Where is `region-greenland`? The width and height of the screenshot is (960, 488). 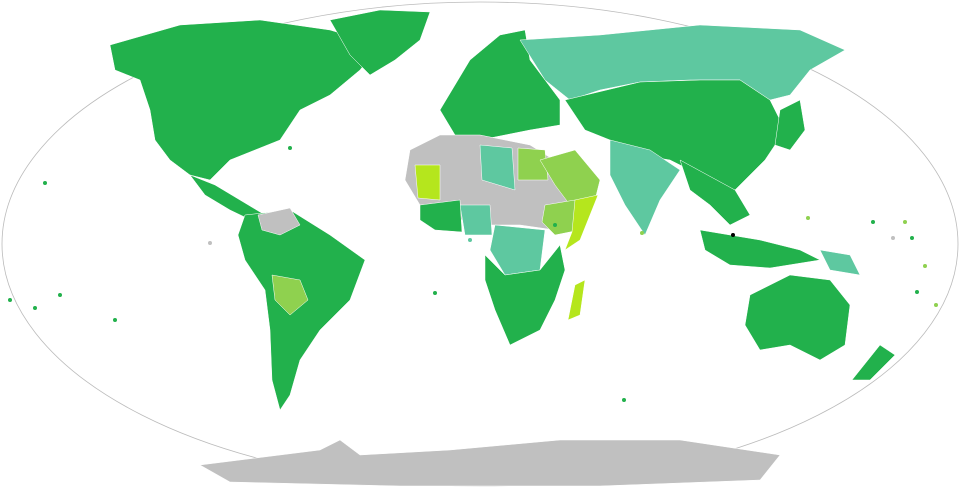 region-greenland is located at coordinates (380, 42).